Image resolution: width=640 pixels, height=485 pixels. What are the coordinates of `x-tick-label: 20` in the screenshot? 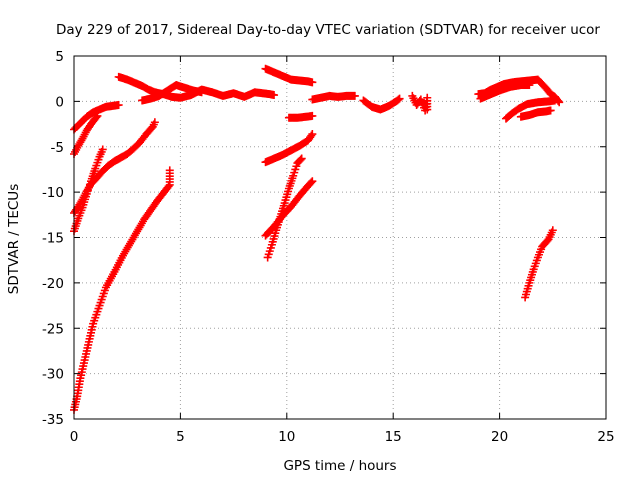 It's located at (499, 437).